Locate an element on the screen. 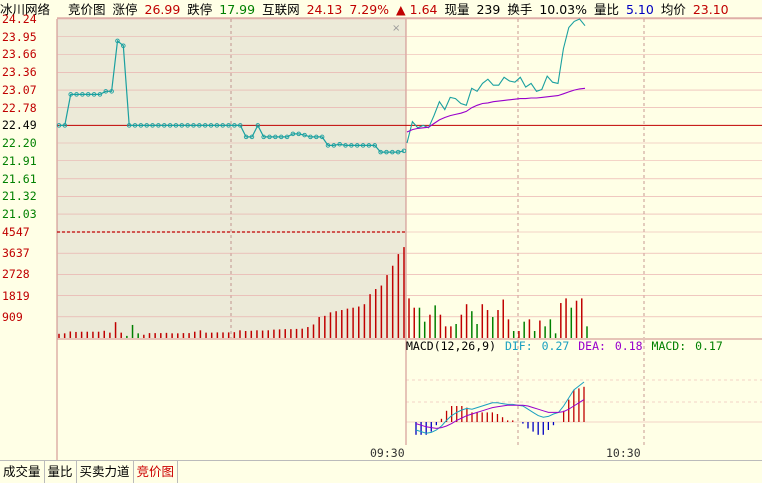 The height and width of the screenshot is (483, 762). price-tick-label: 21.61 is located at coordinates (19, 178).